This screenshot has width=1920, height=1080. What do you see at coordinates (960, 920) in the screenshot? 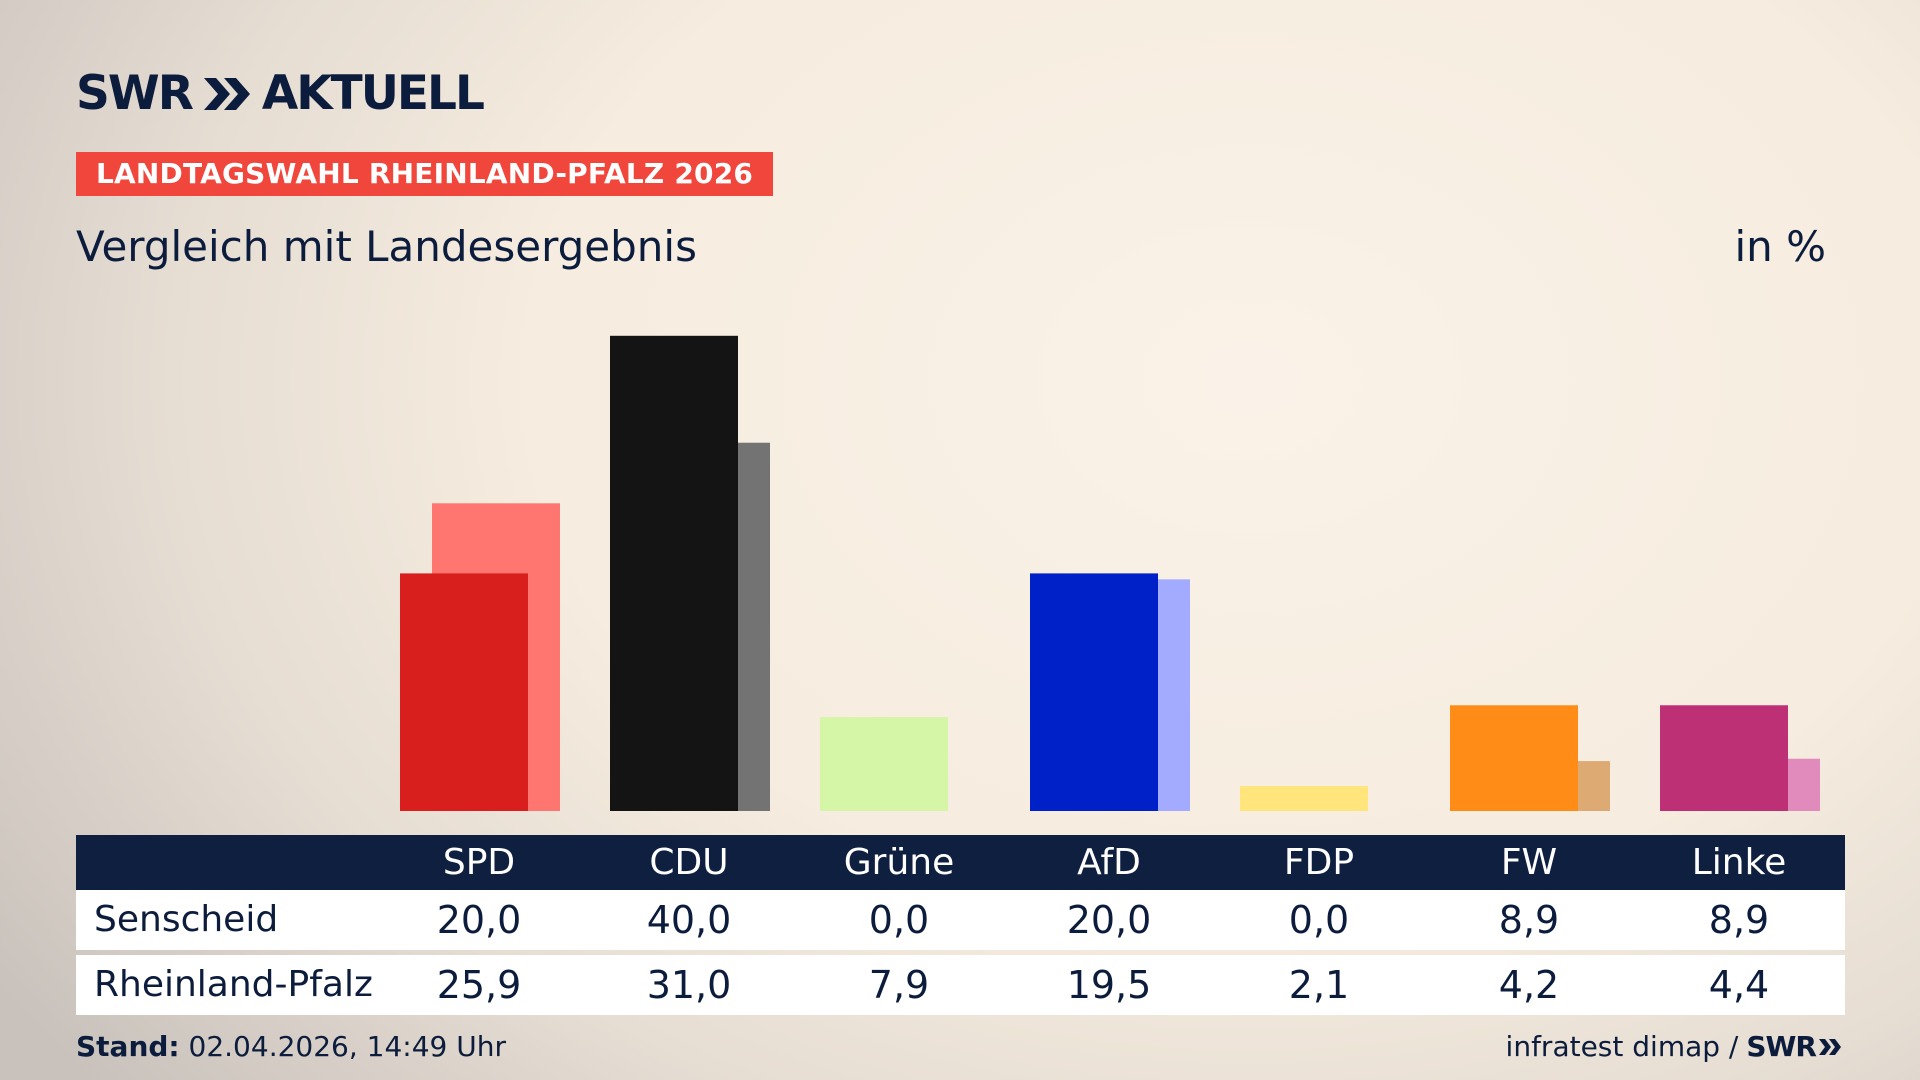
I see `table-row-senscheid: Senscheid 20,0 40,0 0,0 20,0 0,0 8,9 8,9` at bounding box center [960, 920].